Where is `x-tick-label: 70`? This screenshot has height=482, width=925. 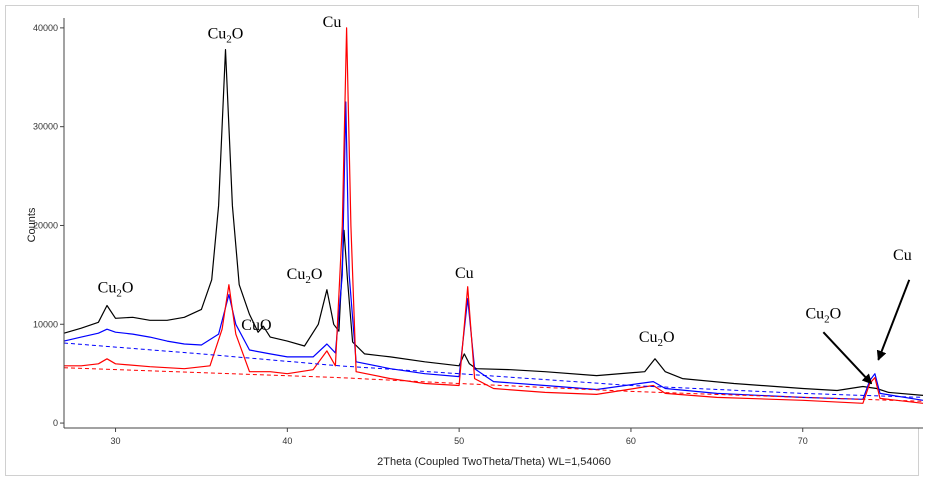
x-tick-label: 70 is located at coordinates (803, 441).